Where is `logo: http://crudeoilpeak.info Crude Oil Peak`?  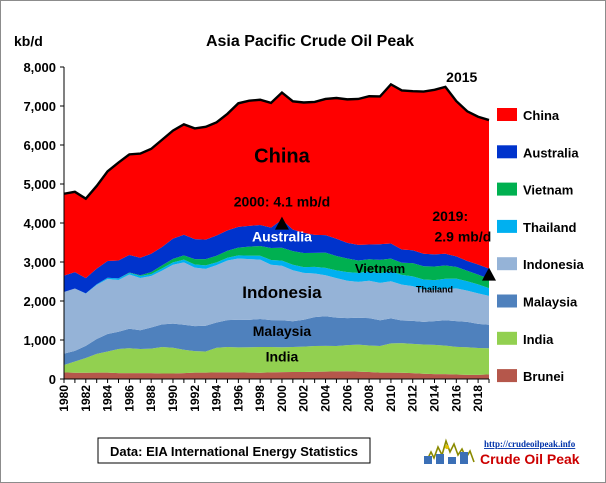 logo: http://crudeoilpeak.info Crude Oil Peak is located at coordinates (502, 452).